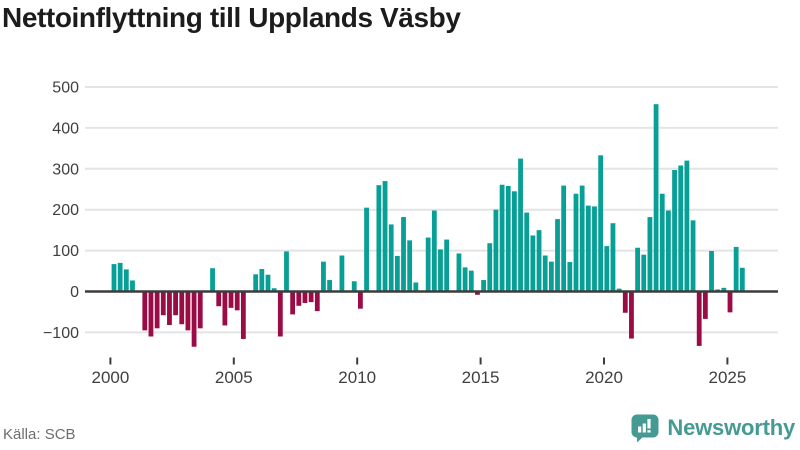 Image resolution: width=800 pixels, height=450 pixels. What do you see at coordinates (65, 169) in the screenshot?
I see `y-axis-label: 300` at bounding box center [65, 169].